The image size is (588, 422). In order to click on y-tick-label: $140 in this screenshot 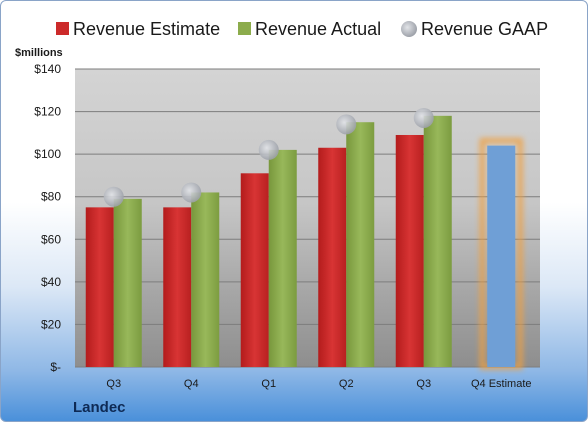, I will do `click(47, 69)`.